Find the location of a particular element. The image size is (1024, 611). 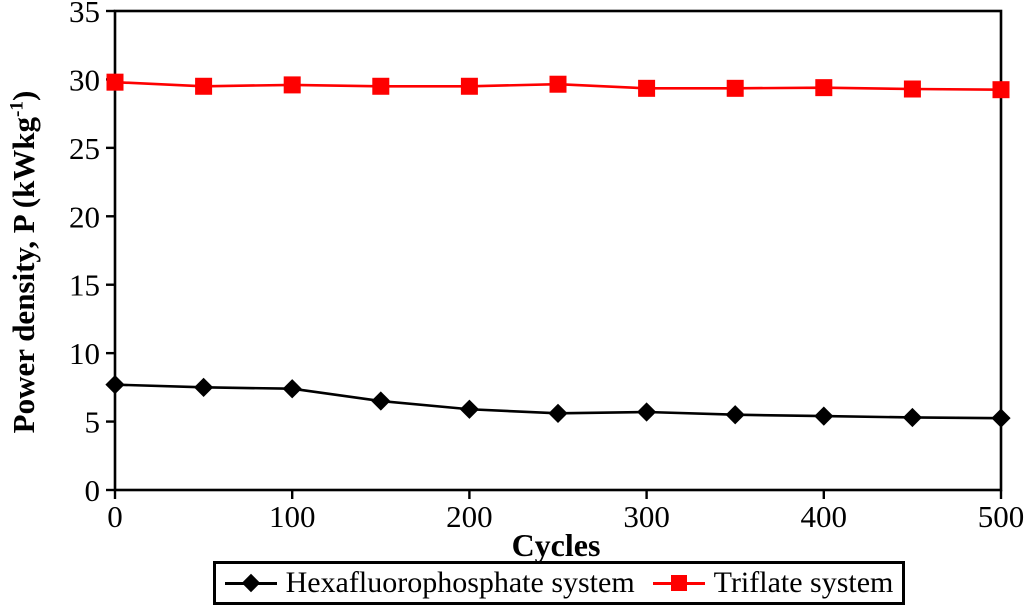

y-tick-label: 20 is located at coordinates (84, 216).